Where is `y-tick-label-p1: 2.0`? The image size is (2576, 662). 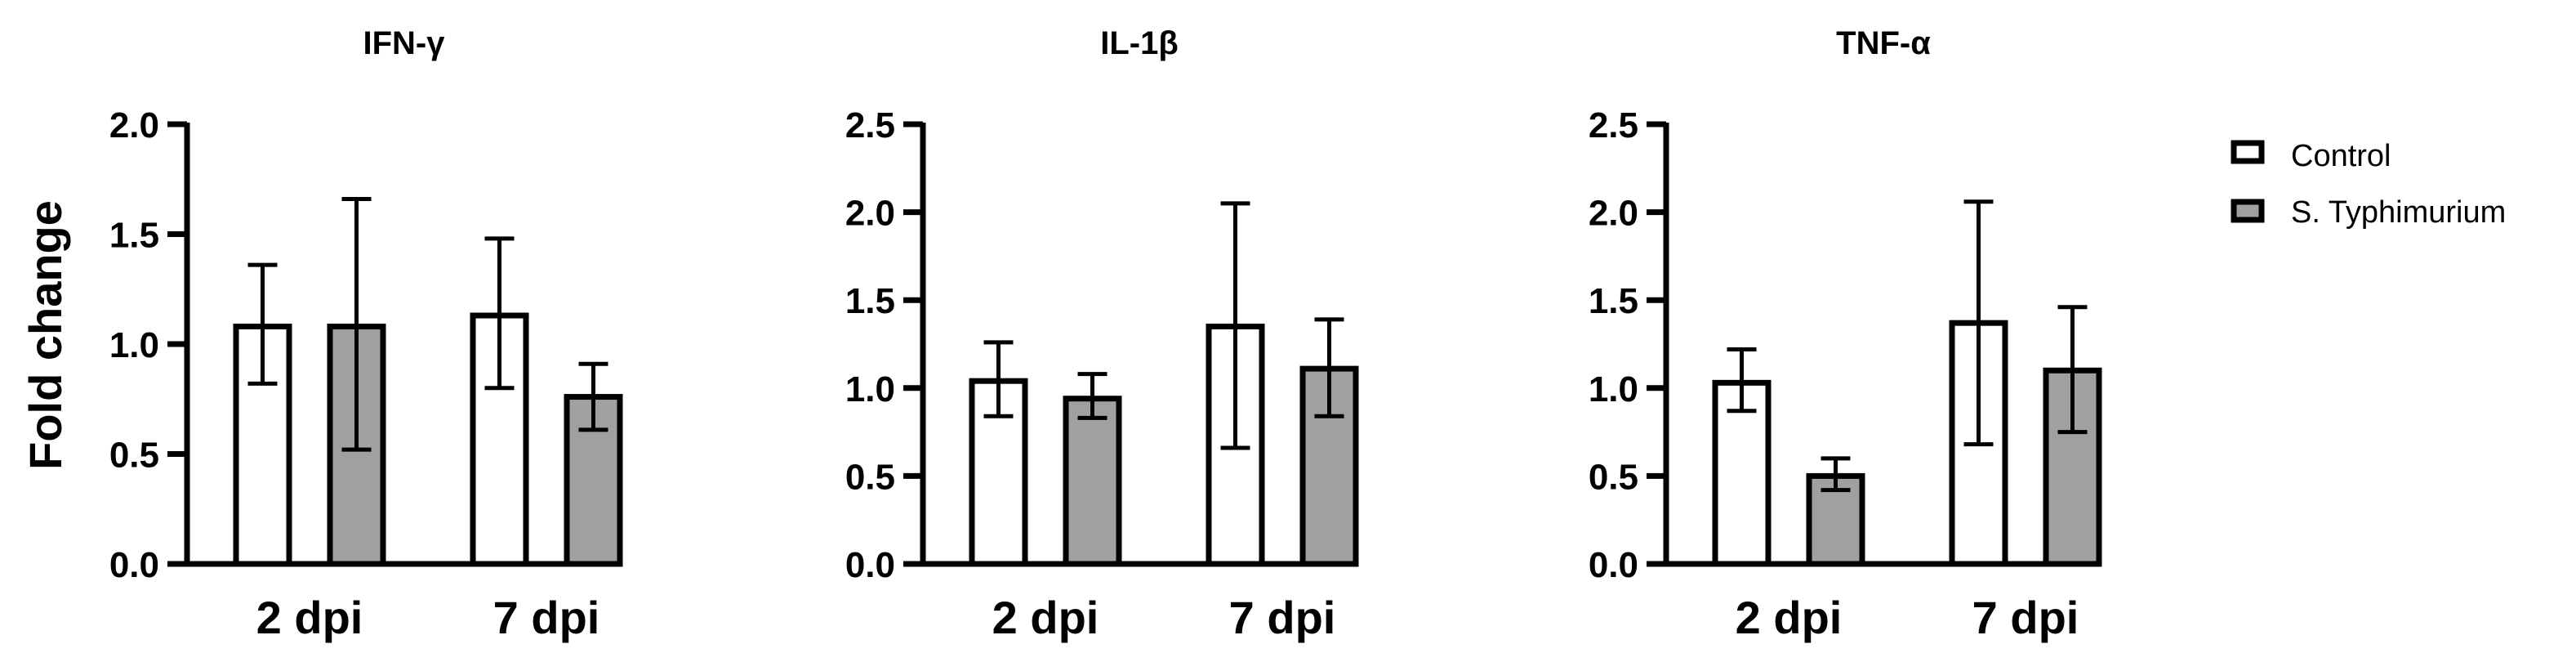 y-tick-label-p1: 2.0 is located at coordinates (134, 125).